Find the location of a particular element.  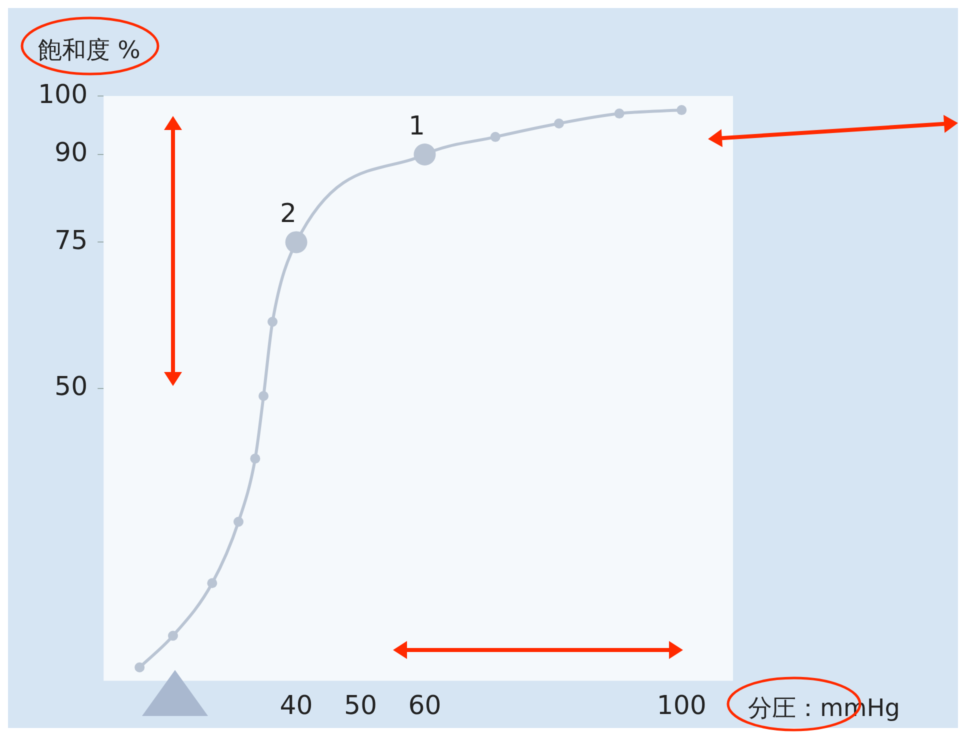

x-tick-label: 40 is located at coordinates (296, 706).